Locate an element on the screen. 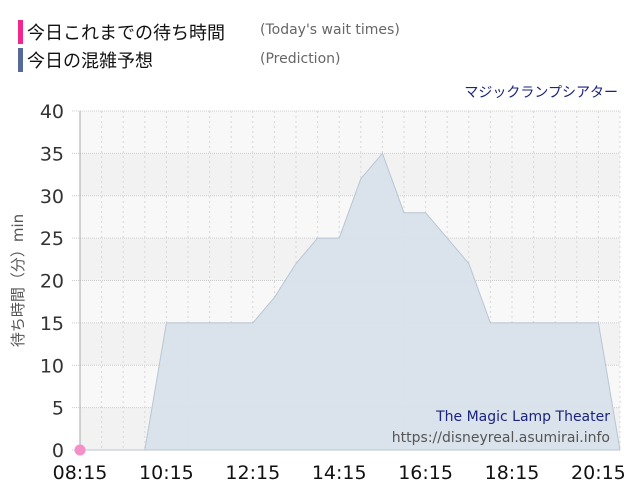 This screenshot has height=500, width=640. x-tick-label: 20:15 is located at coordinates (598, 473).